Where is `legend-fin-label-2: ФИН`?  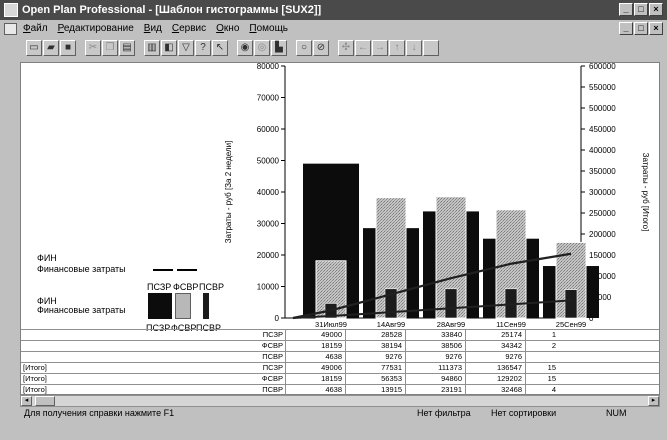
legend-fin-label-2: ФИН is located at coordinates (47, 301).